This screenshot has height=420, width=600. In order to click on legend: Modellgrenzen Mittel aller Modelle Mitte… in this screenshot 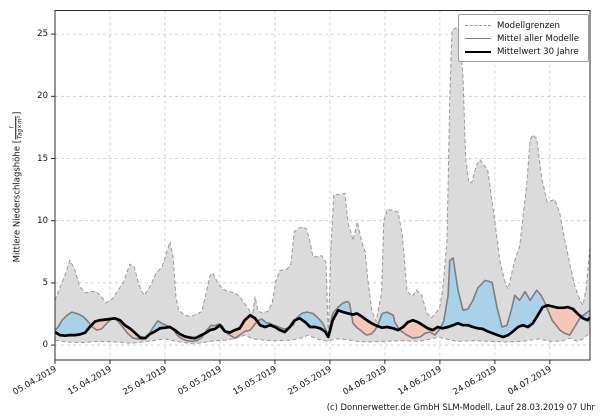, I will do `click(523, 38)`.